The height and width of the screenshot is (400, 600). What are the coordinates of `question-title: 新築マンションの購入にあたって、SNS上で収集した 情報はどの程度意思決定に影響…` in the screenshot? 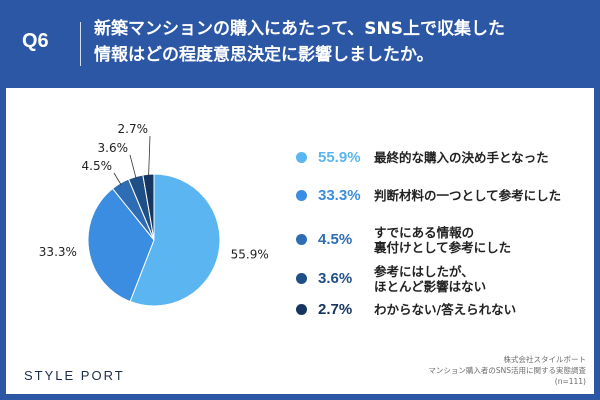 It's located at (339, 42).